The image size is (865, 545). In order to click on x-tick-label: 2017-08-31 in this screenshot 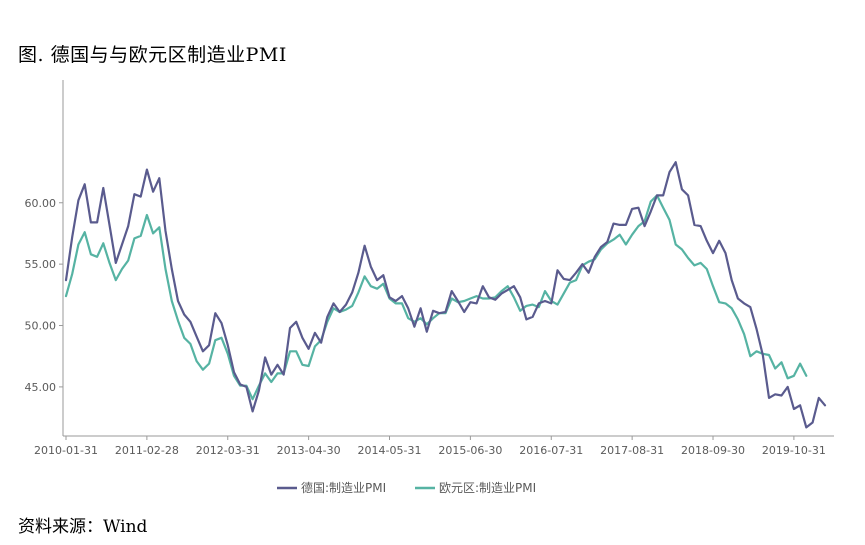, I will do `click(632, 450)`.